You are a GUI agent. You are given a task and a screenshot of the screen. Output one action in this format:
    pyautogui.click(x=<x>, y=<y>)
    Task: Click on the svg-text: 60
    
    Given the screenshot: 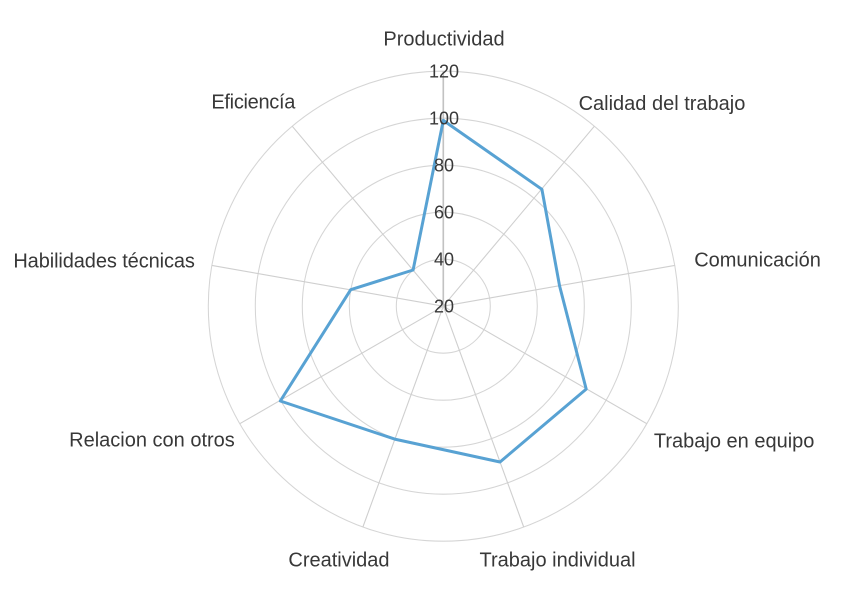 What is the action you would take?
    pyautogui.click(x=444, y=213)
    